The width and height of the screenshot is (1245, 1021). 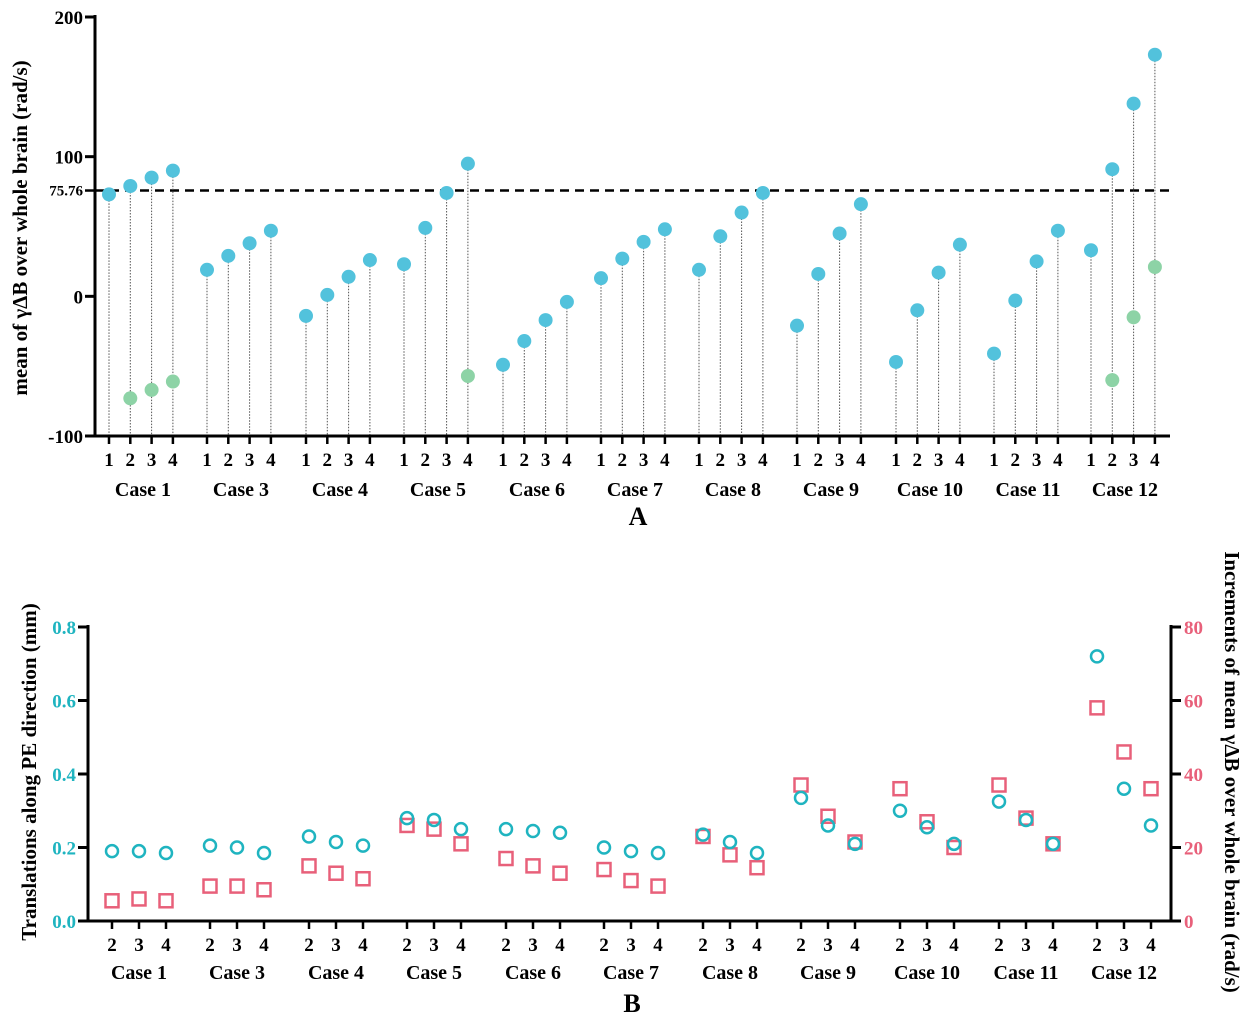 What do you see at coordinates (730, 973) in the screenshot?
I see `case-label: Case 8` at bounding box center [730, 973].